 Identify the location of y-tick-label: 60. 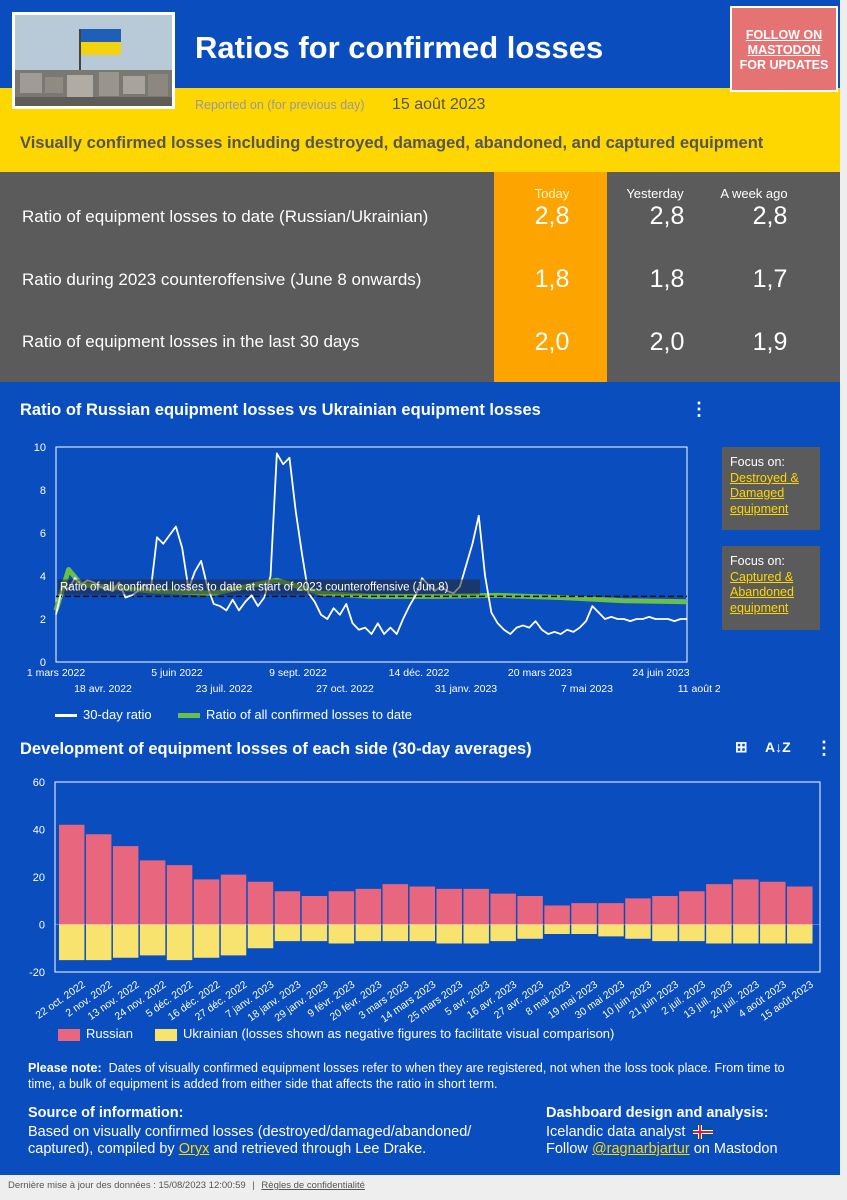
(39, 783).